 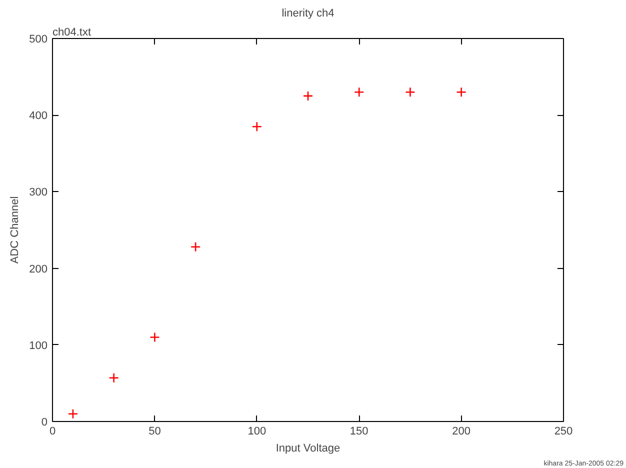 What do you see at coordinates (38, 269) in the screenshot?
I see `y-tick-label: 200` at bounding box center [38, 269].